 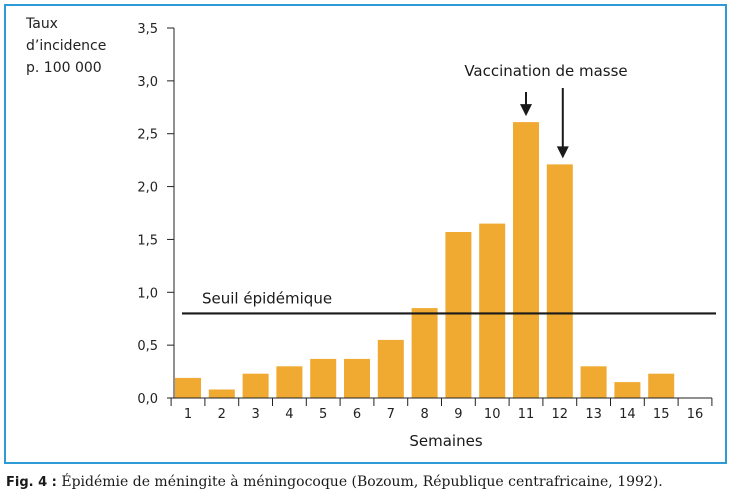 What do you see at coordinates (147, 135) in the screenshot?
I see `y-tick-label: 2,5` at bounding box center [147, 135].